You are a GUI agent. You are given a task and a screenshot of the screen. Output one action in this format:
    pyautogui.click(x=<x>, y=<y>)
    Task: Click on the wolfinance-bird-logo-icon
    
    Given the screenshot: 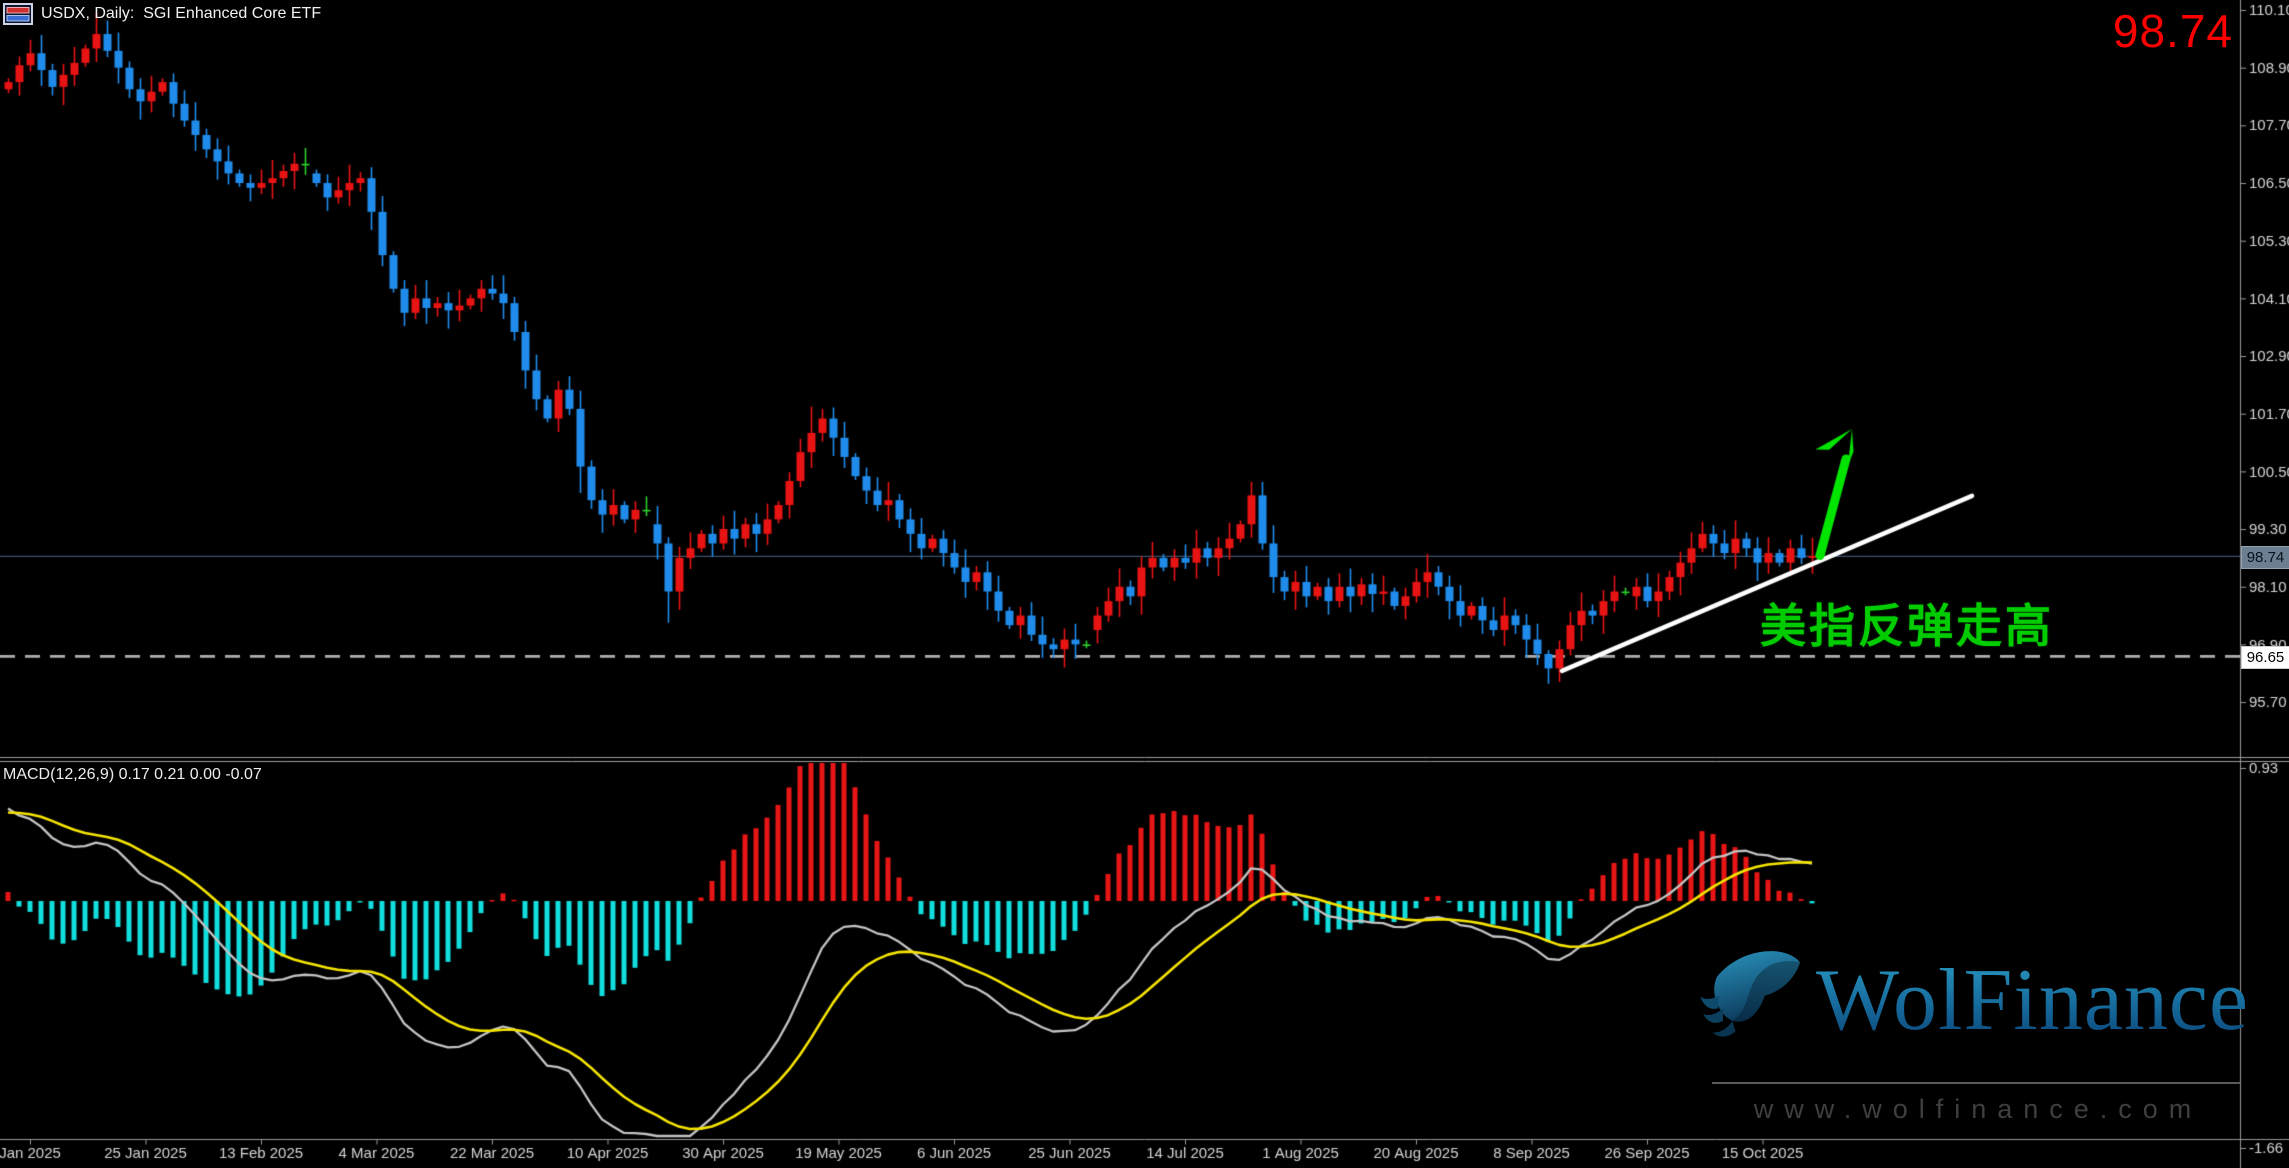 What is the action you would take?
    pyautogui.click(x=1750, y=994)
    